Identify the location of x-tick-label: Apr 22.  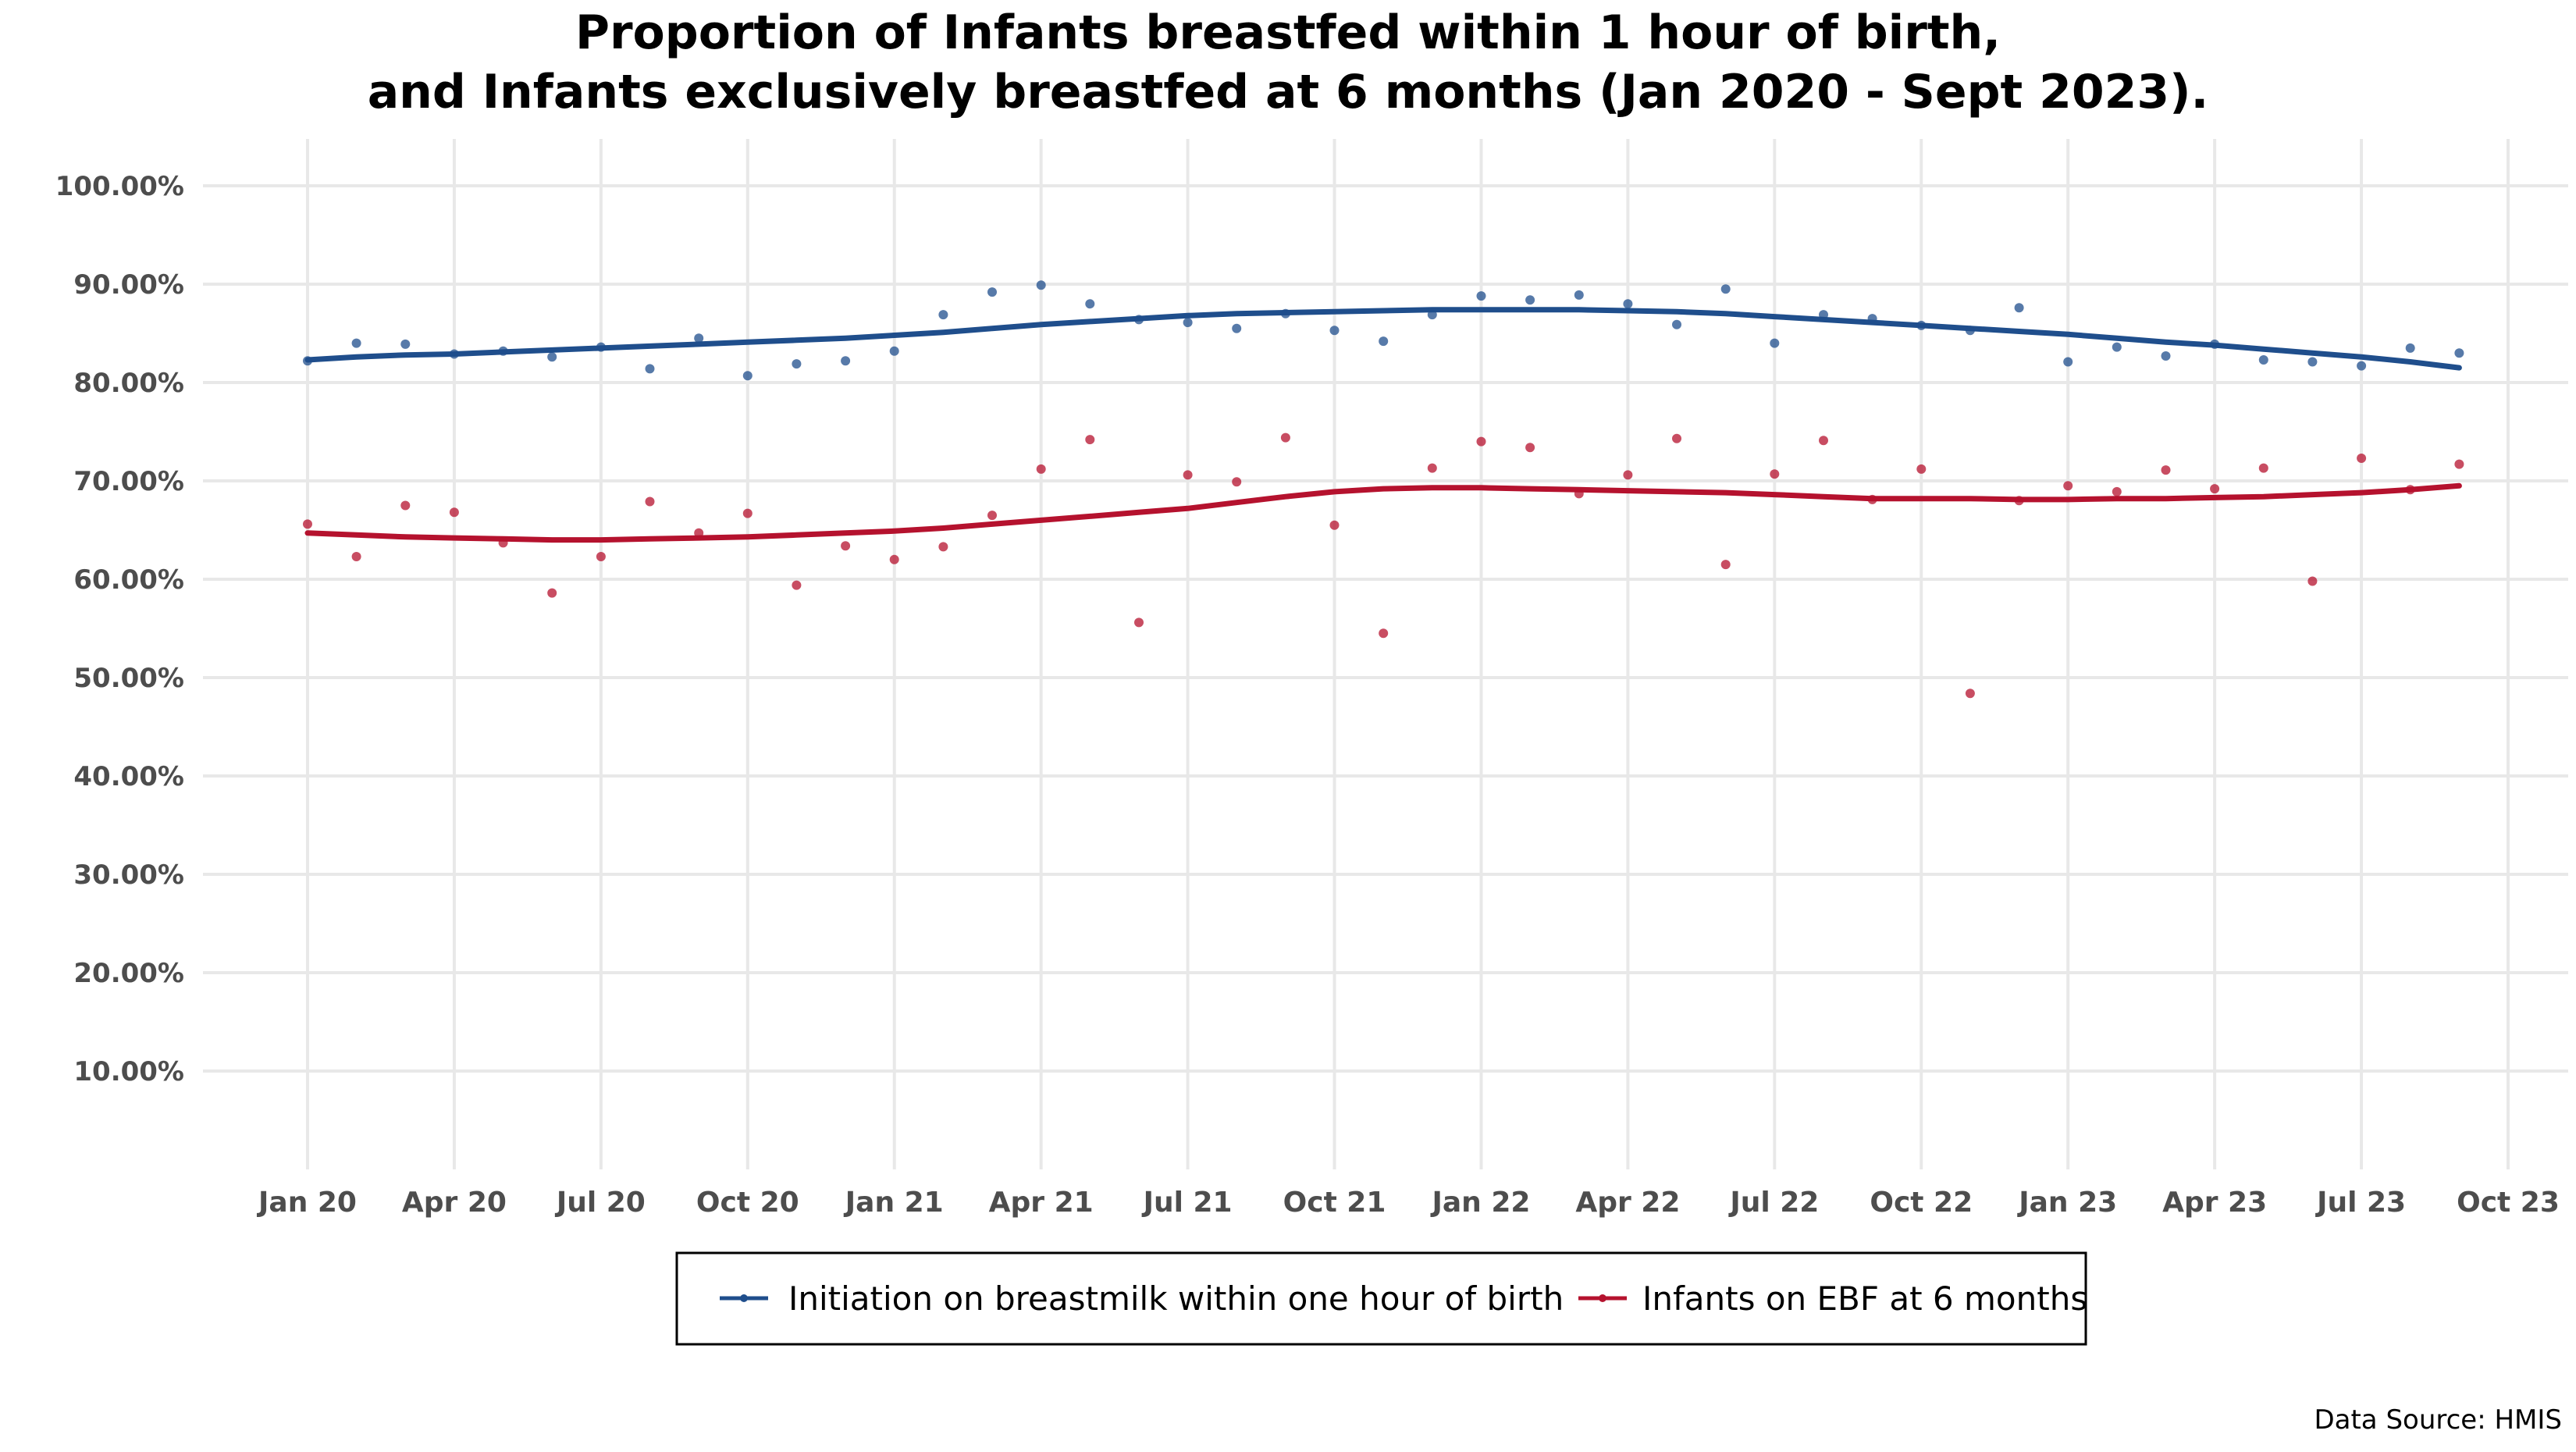
(1627, 1203).